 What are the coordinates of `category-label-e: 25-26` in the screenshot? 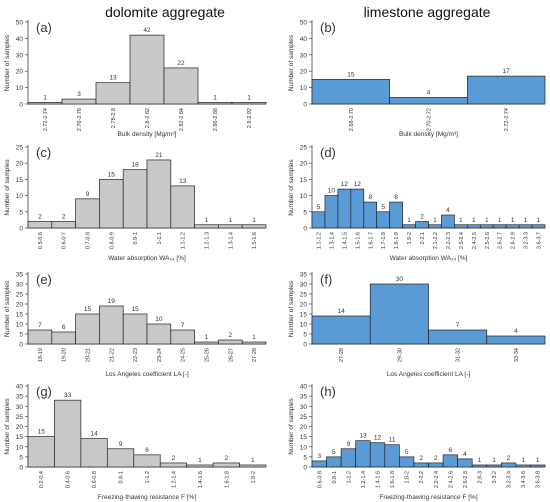 It's located at (208, 355).